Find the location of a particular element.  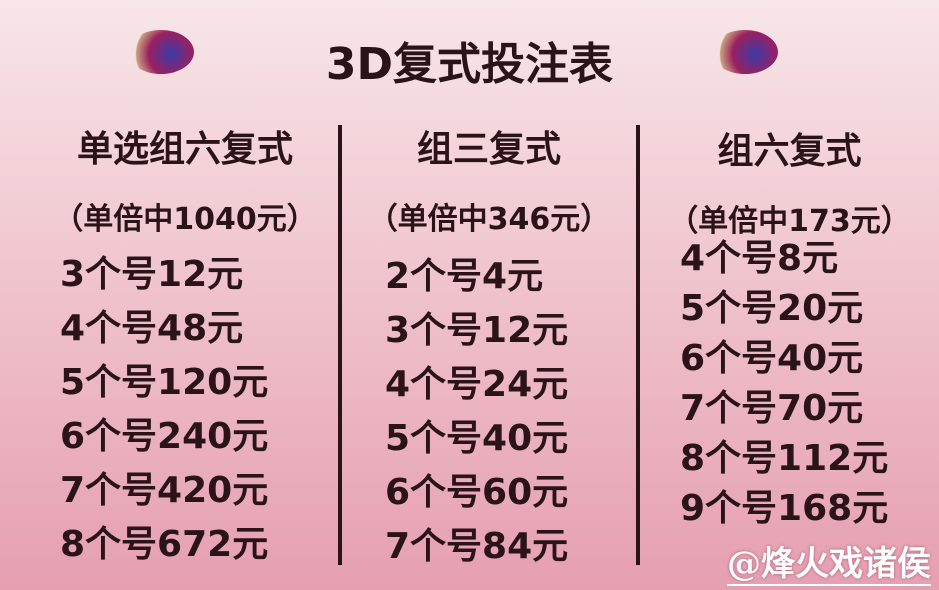

list-item: 7个号70元 is located at coordinates (772, 408).